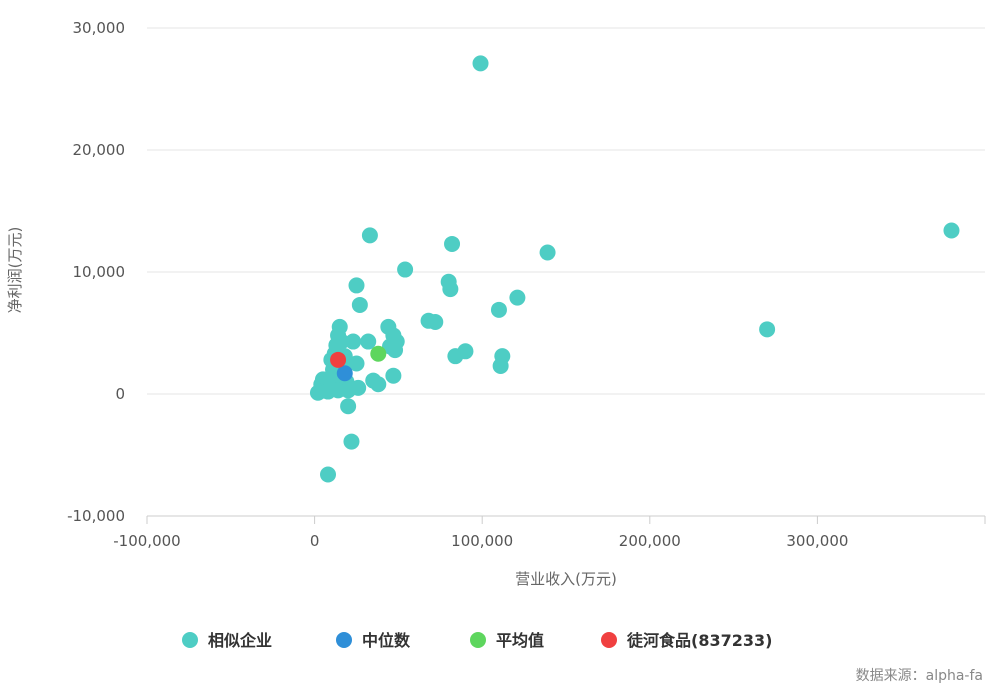  I want to click on y-tick-label: 0, so click(120, 394).